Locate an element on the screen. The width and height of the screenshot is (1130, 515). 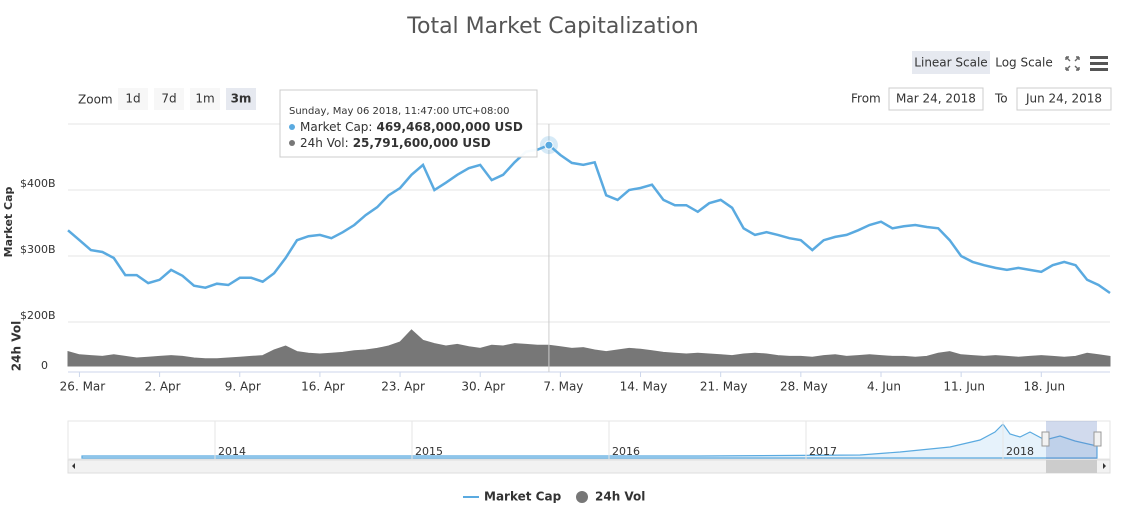
tooltip-label: Market Cap: is located at coordinates (336, 127).